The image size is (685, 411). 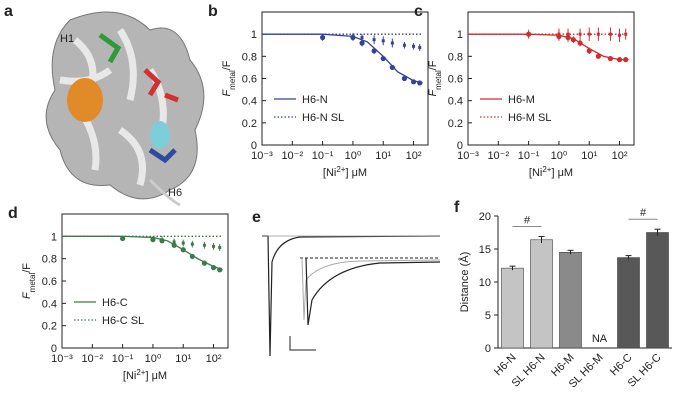 What do you see at coordinates (254, 35) in the screenshot?
I see `y-tick-label: 1` at bounding box center [254, 35].